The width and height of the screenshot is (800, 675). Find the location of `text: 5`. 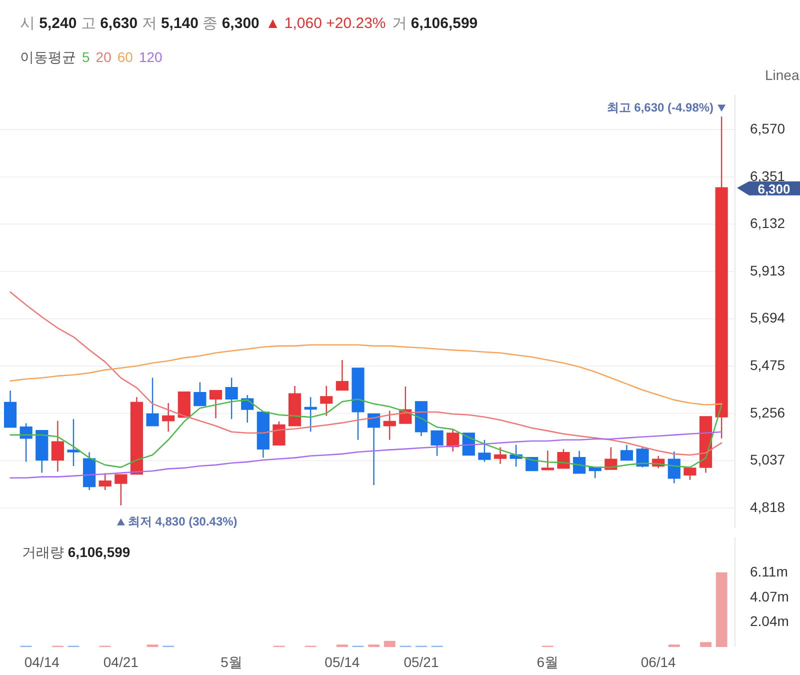

text: 5 is located at coordinates (86, 57).